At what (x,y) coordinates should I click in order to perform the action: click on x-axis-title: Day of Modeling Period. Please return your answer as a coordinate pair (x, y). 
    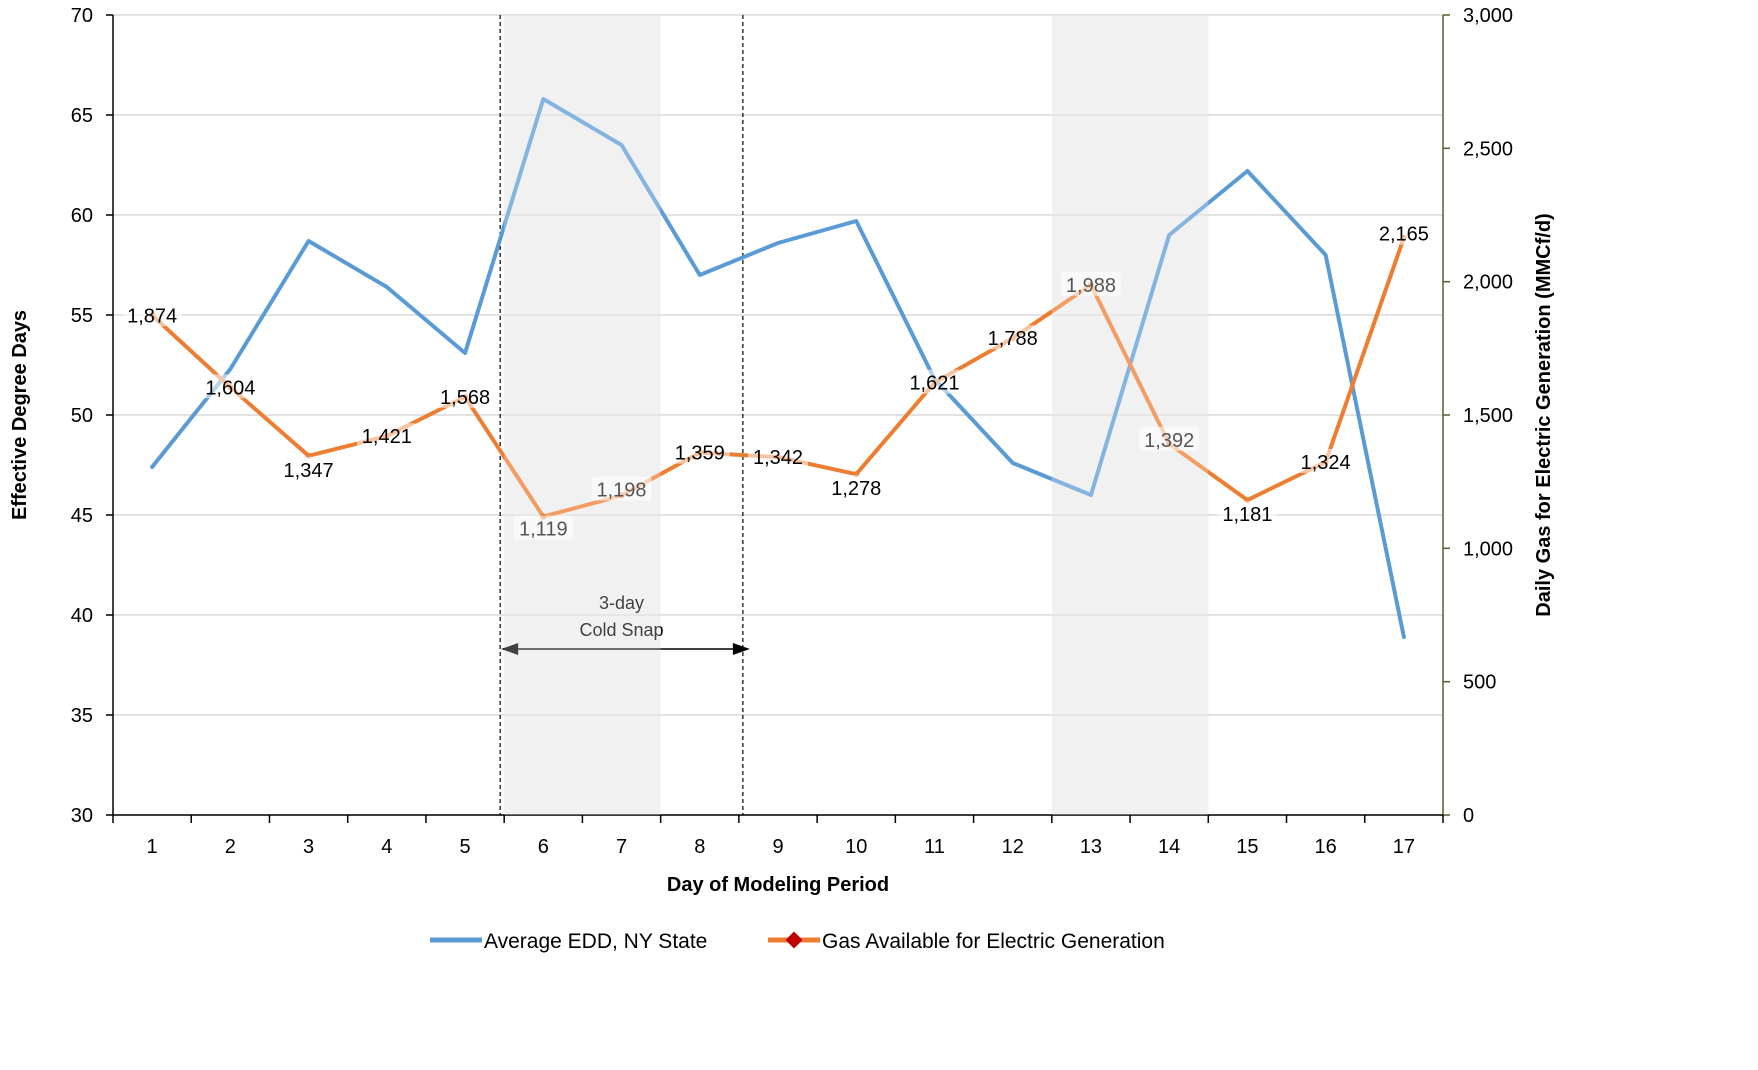
    Looking at the image, I should click on (778, 885).